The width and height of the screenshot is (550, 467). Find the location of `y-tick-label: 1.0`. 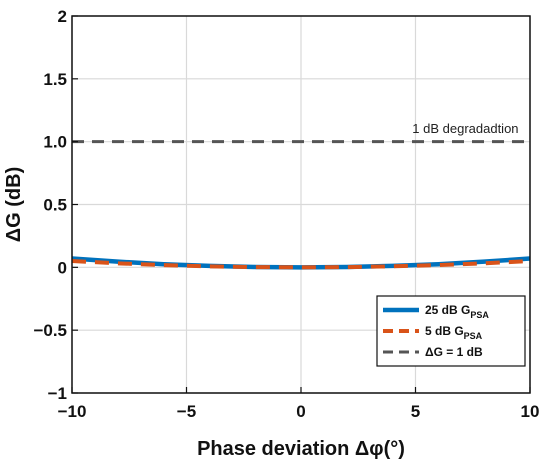

y-tick-label: 1.0 is located at coordinates (55, 142).